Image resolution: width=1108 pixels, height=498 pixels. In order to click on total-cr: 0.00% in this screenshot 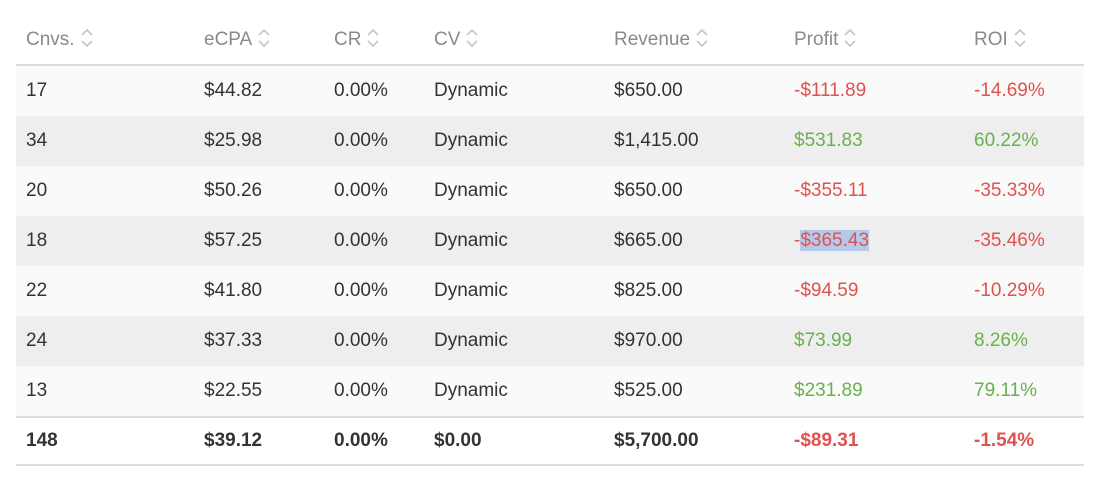, I will do `click(374, 441)`.